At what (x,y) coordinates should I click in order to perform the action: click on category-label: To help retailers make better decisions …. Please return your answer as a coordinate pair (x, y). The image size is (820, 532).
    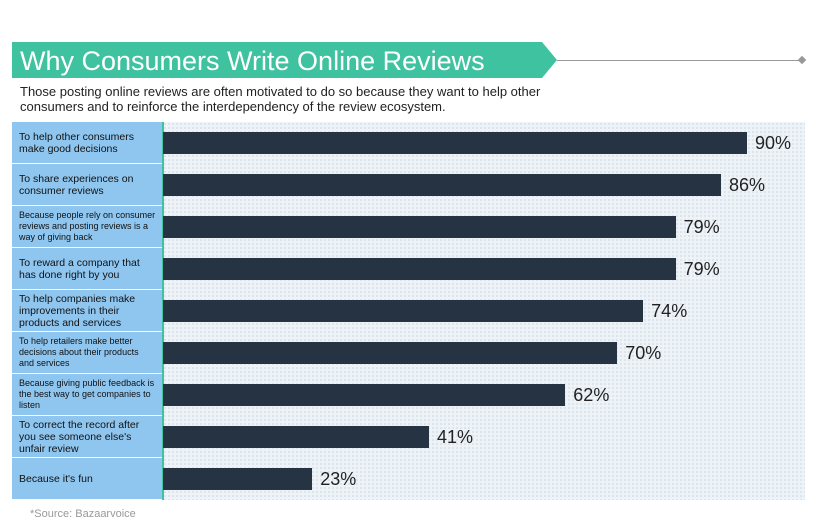
    Looking at the image, I should click on (87, 353).